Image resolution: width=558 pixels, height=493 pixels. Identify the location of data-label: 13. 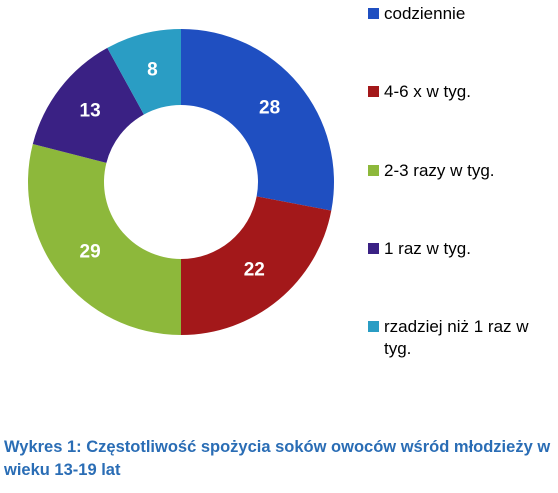
(90, 111).